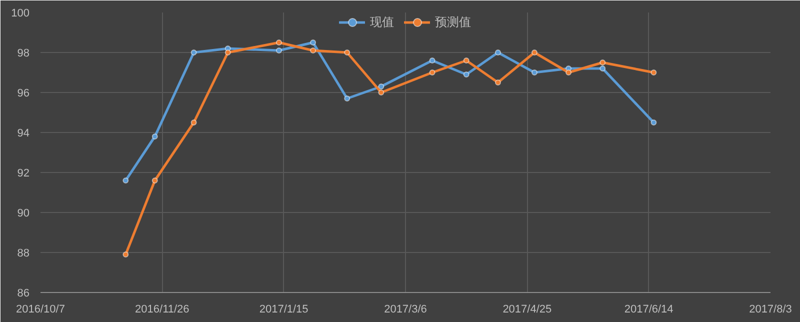  What do you see at coordinates (23, 94) in the screenshot?
I see `y-tick-label: 96` at bounding box center [23, 94].